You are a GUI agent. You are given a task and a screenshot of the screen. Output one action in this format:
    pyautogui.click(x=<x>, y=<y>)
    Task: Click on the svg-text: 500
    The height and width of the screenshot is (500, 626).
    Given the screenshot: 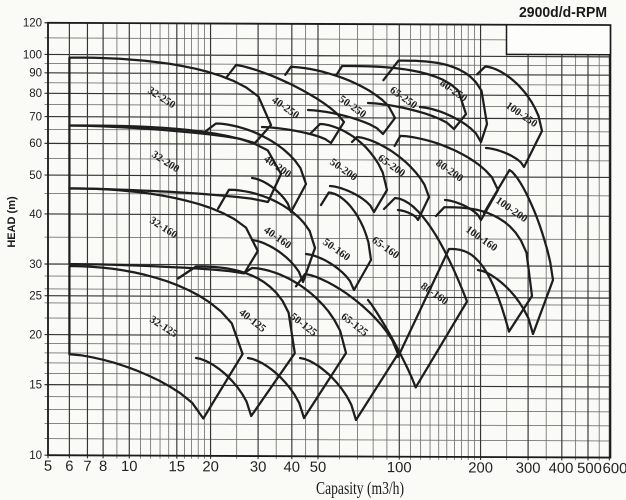 What is the action you would take?
    pyautogui.click(x=589, y=469)
    